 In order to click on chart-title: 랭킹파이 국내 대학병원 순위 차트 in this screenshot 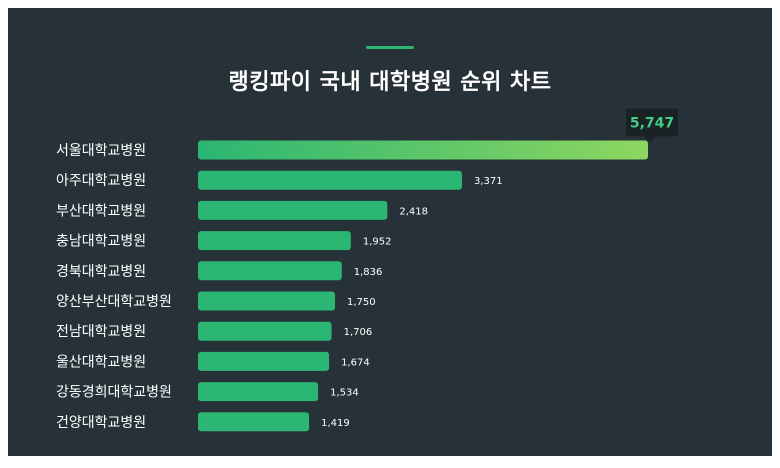, I will do `click(390, 82)`.